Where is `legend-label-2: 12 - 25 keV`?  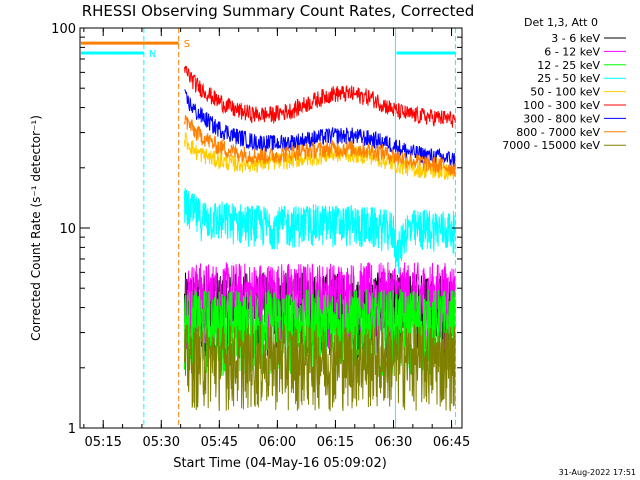
legend-label-2: 12 - 25 keV is located at coordinates (568, 65).